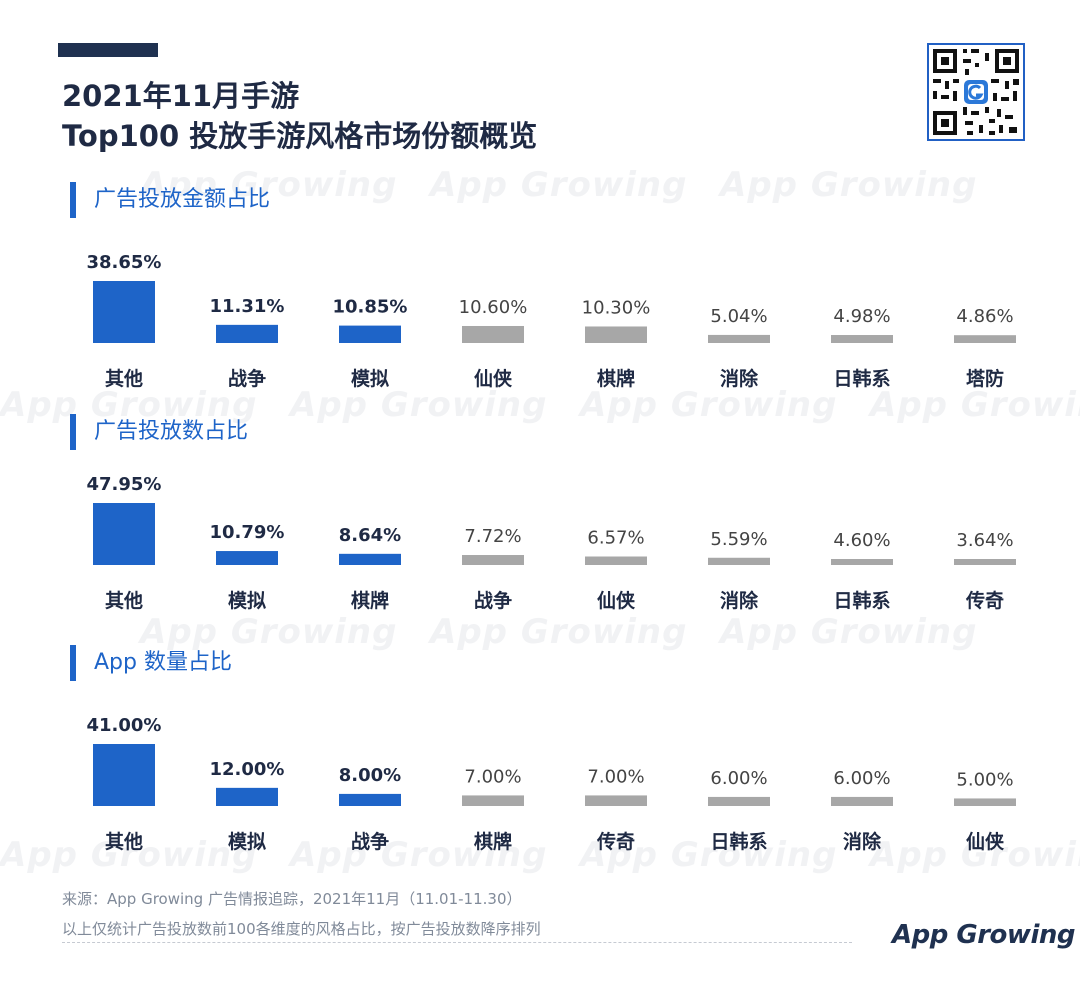  I want to click on section-title-ad-count: 广告投放数占比, so click(159, 432).